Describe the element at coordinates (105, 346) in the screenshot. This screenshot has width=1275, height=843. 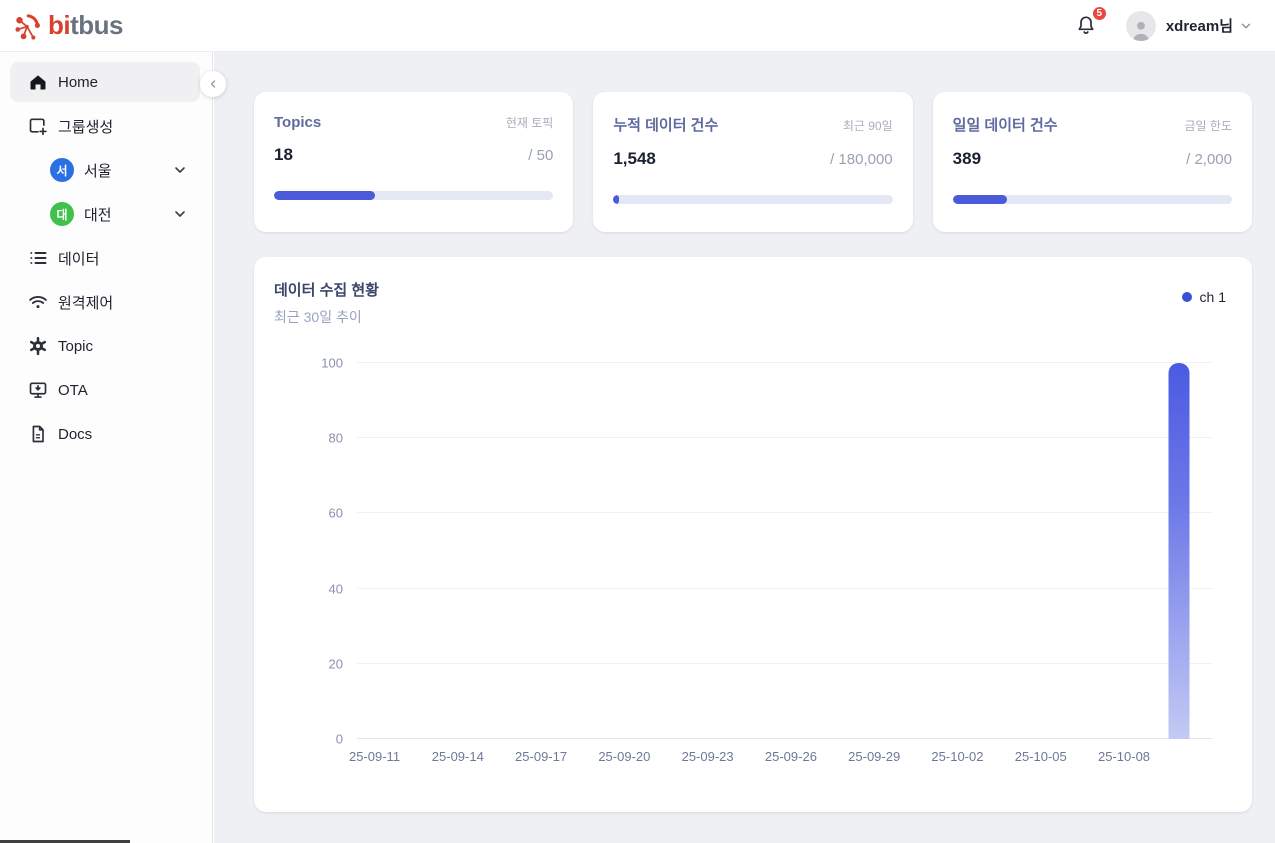
I see `sidebar-item-topic: Topic` at that location.